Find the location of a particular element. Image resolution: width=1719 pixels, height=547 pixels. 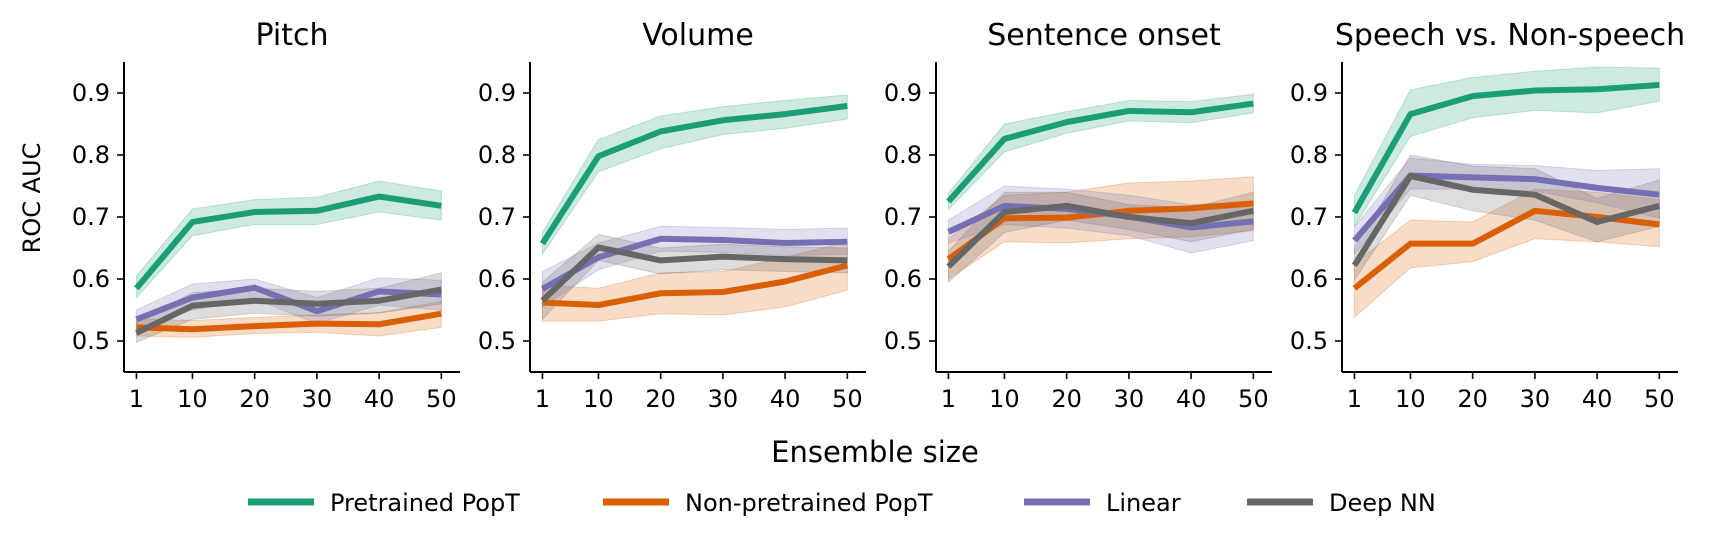

panel-title: Sentence onset is located at coordinates (1104, 35).